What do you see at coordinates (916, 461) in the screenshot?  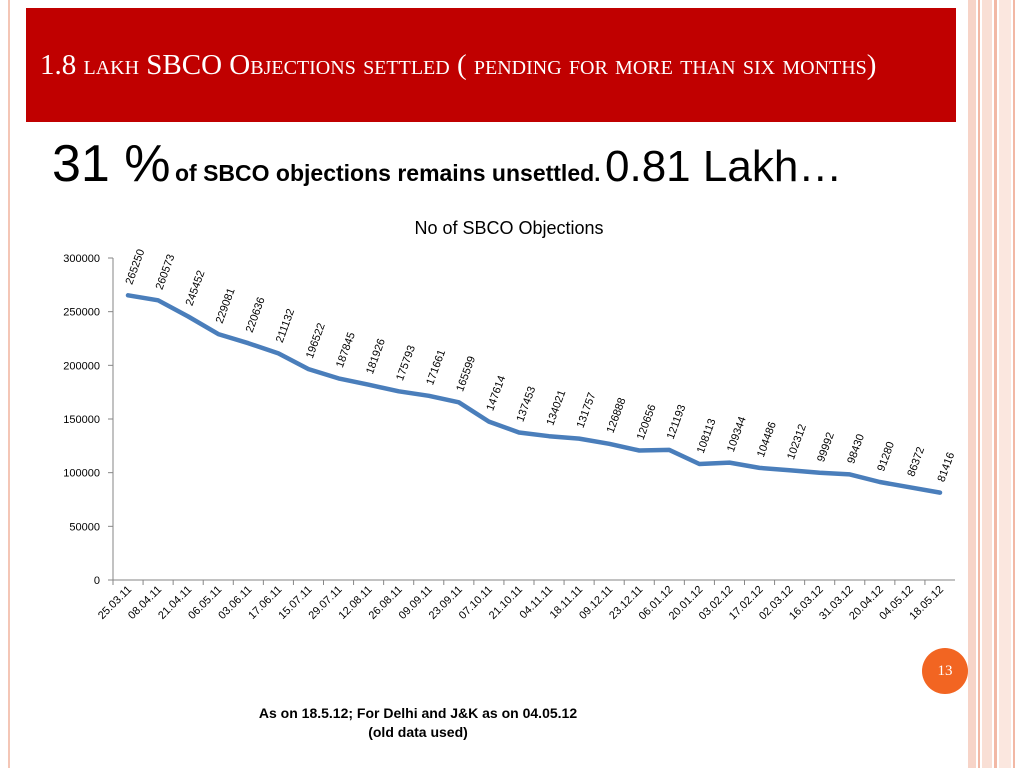 I see `data-label: 86372` at bounding box center [916, 461].